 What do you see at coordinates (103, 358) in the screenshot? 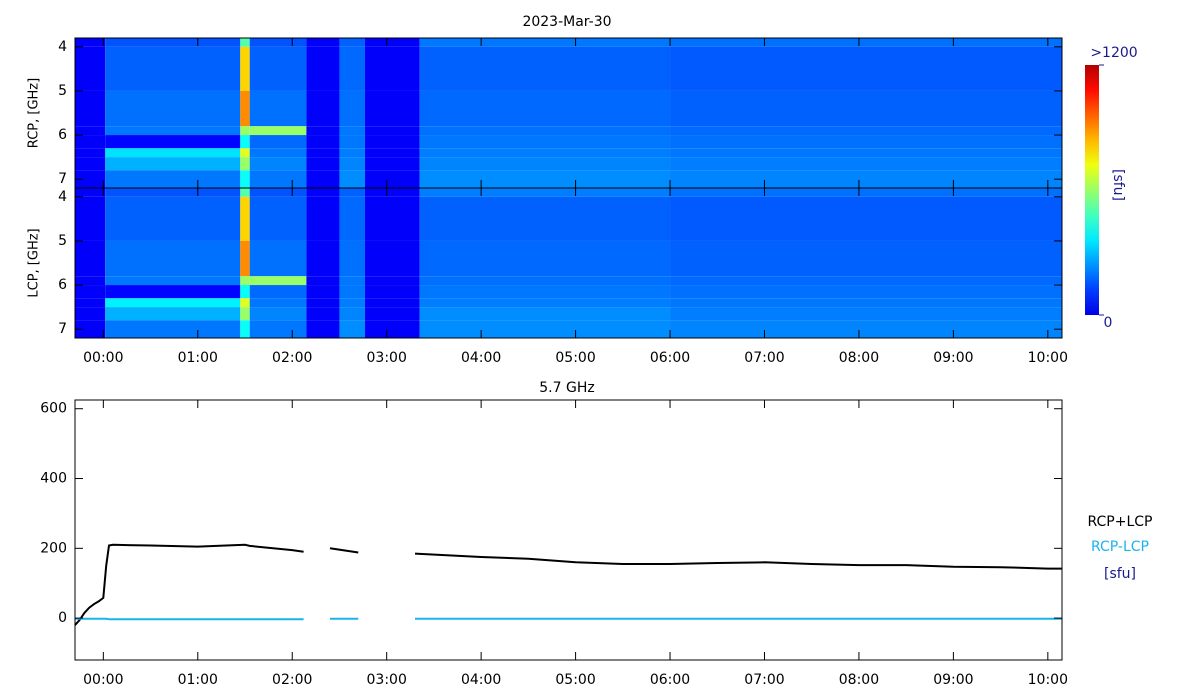
I see `x-tick-label: 00:00` at bounding box center [103, 358].